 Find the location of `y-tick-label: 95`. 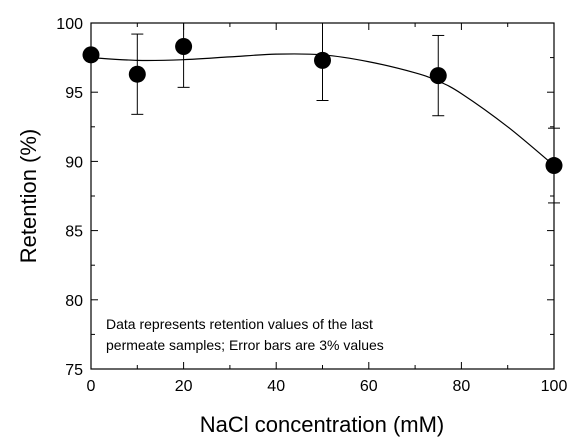

y-tick-label: 95 is located at coordinates (74, 93).